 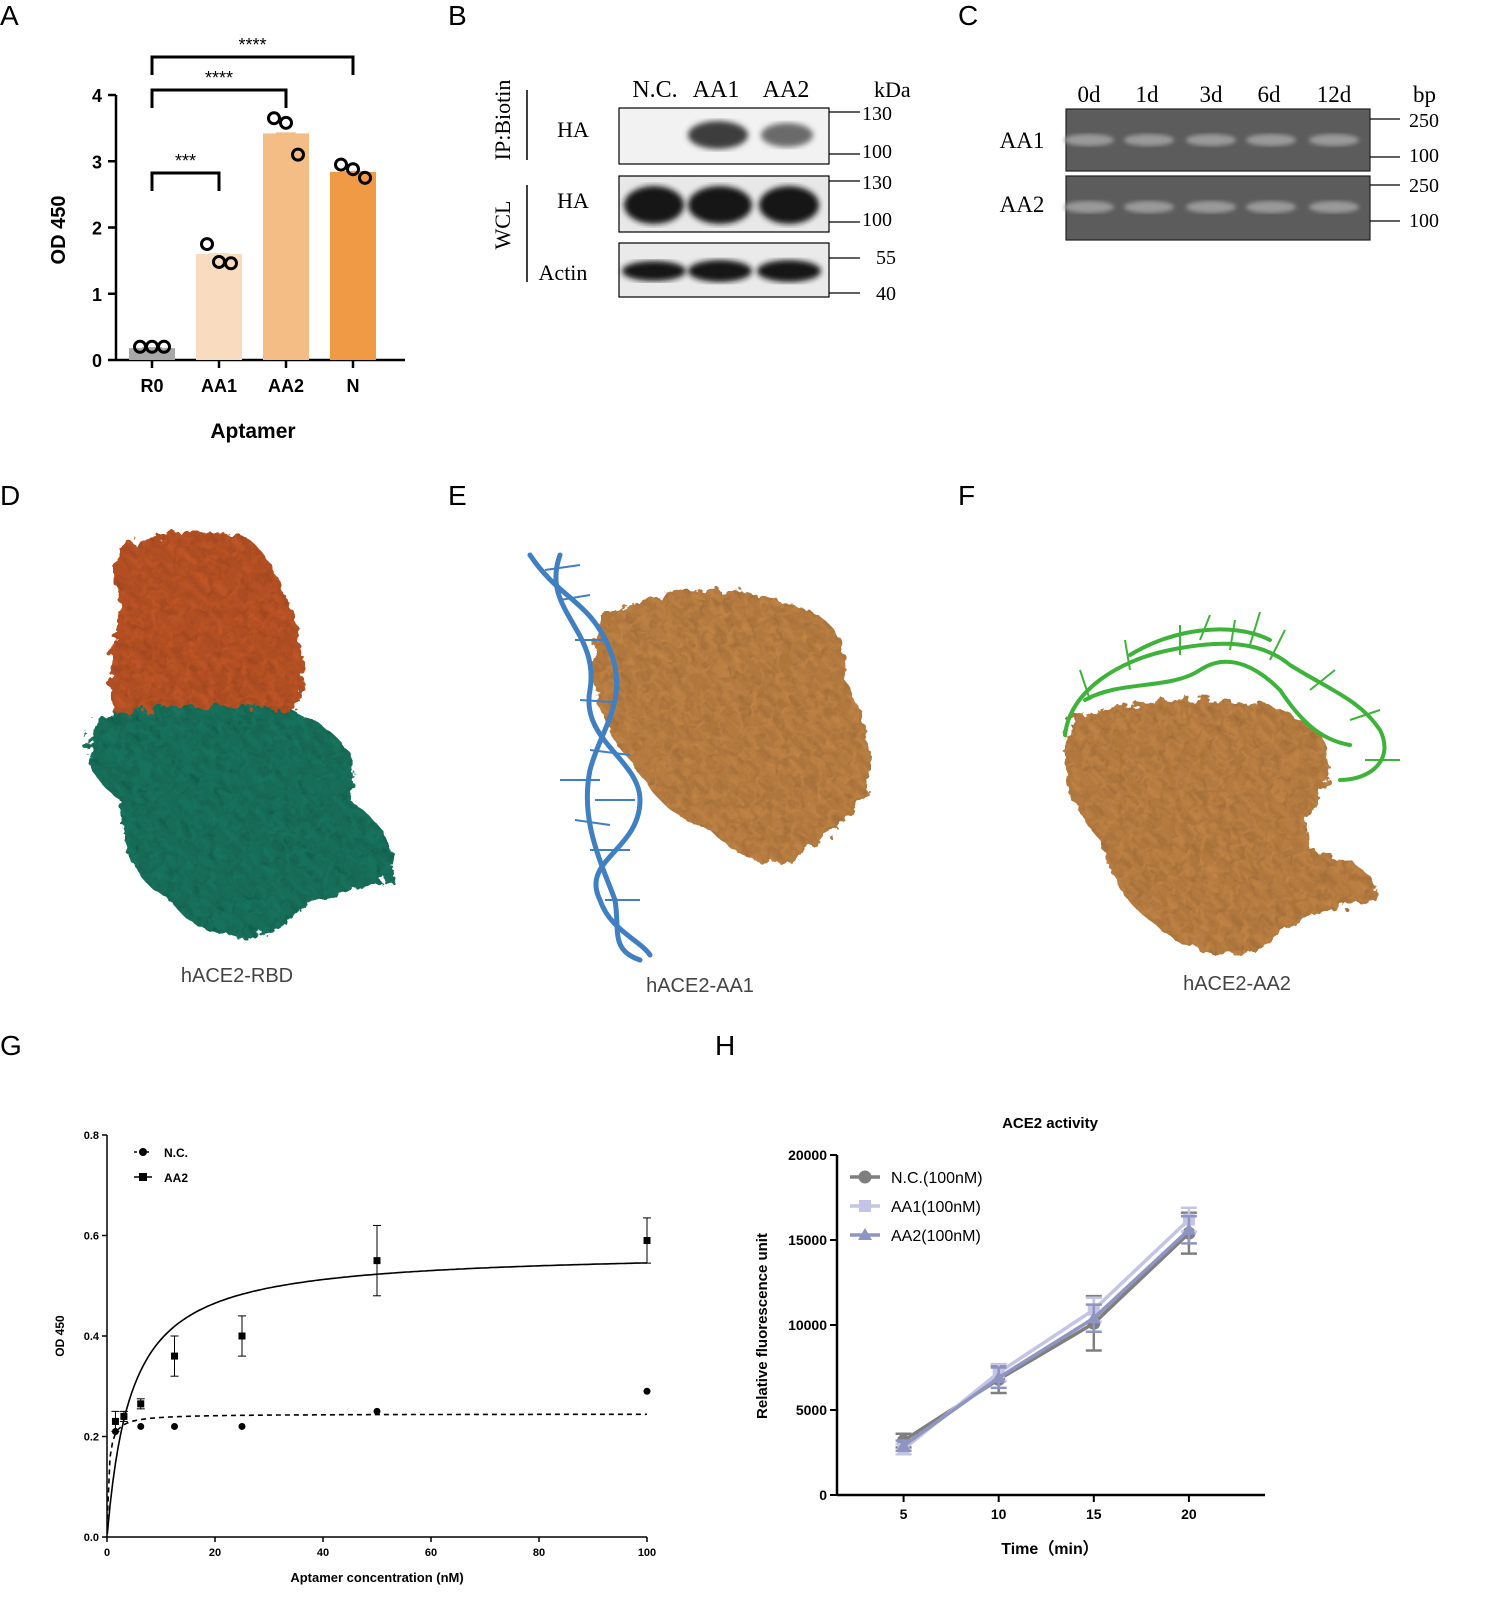 I want to click on blot-row1-band-aa2, so click(x=787, y=135).